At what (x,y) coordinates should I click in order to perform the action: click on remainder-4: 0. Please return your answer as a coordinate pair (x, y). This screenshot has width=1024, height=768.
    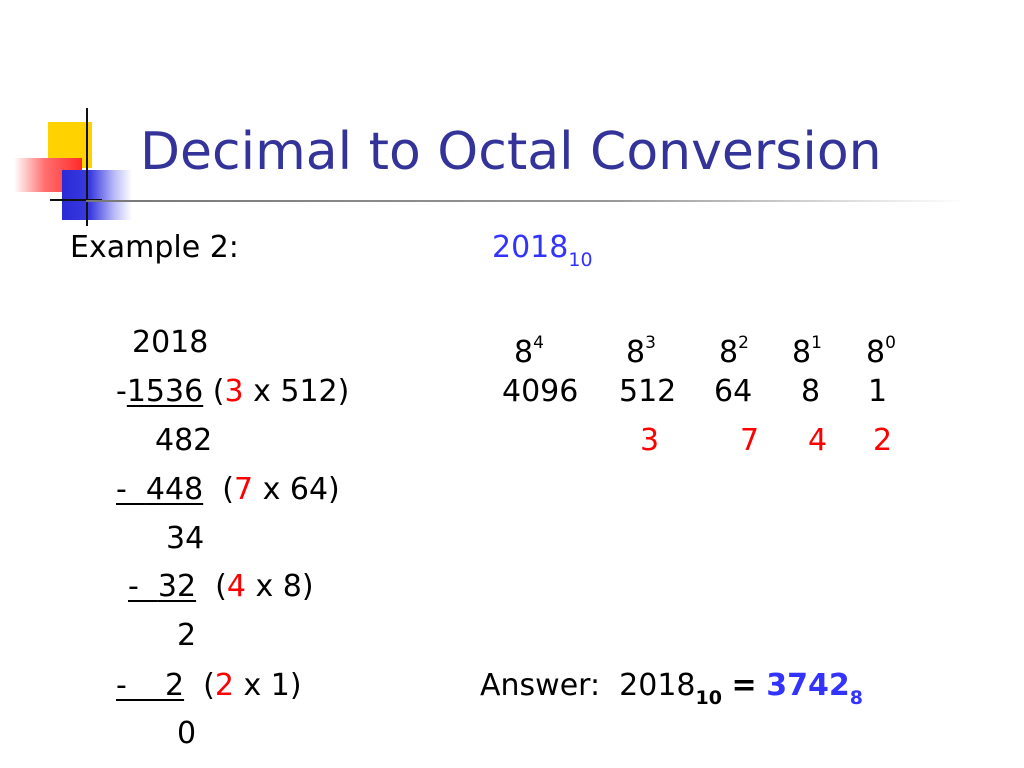
    Looking at the image, I should click on (187, 733).